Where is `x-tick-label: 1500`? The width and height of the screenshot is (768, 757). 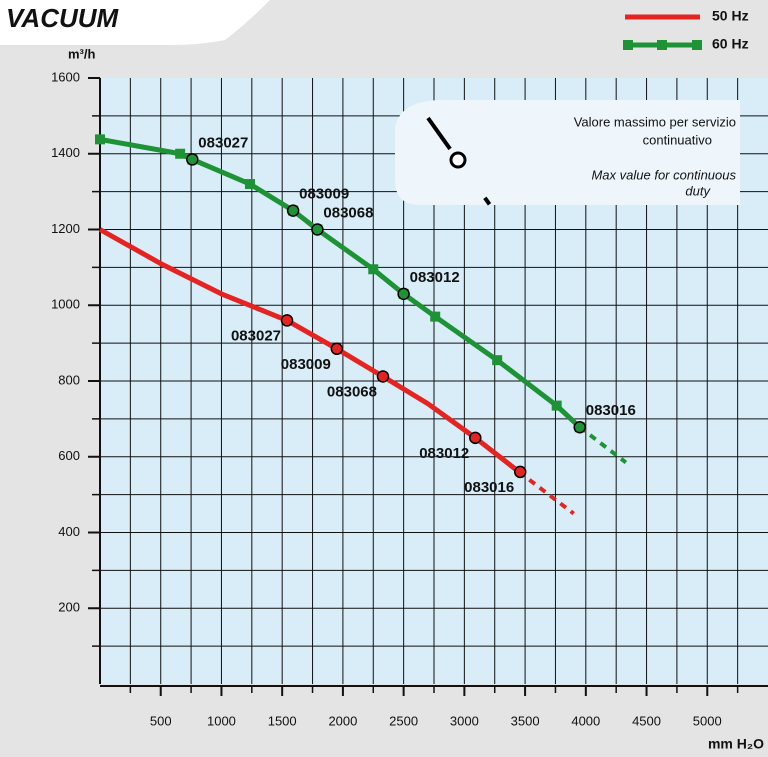 x-tick-label: 1500 is located at coordinates (282, 720).